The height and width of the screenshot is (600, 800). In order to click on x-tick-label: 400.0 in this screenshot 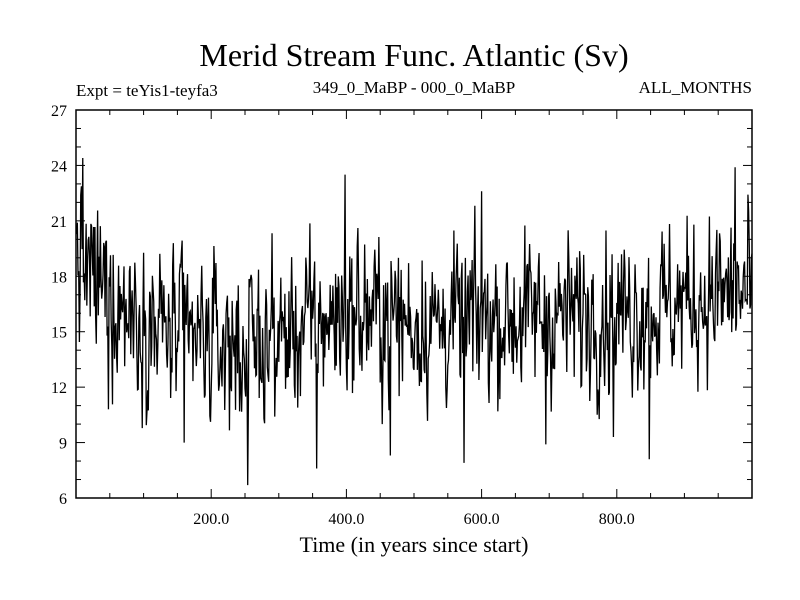, I will do `click(346, 519)`.